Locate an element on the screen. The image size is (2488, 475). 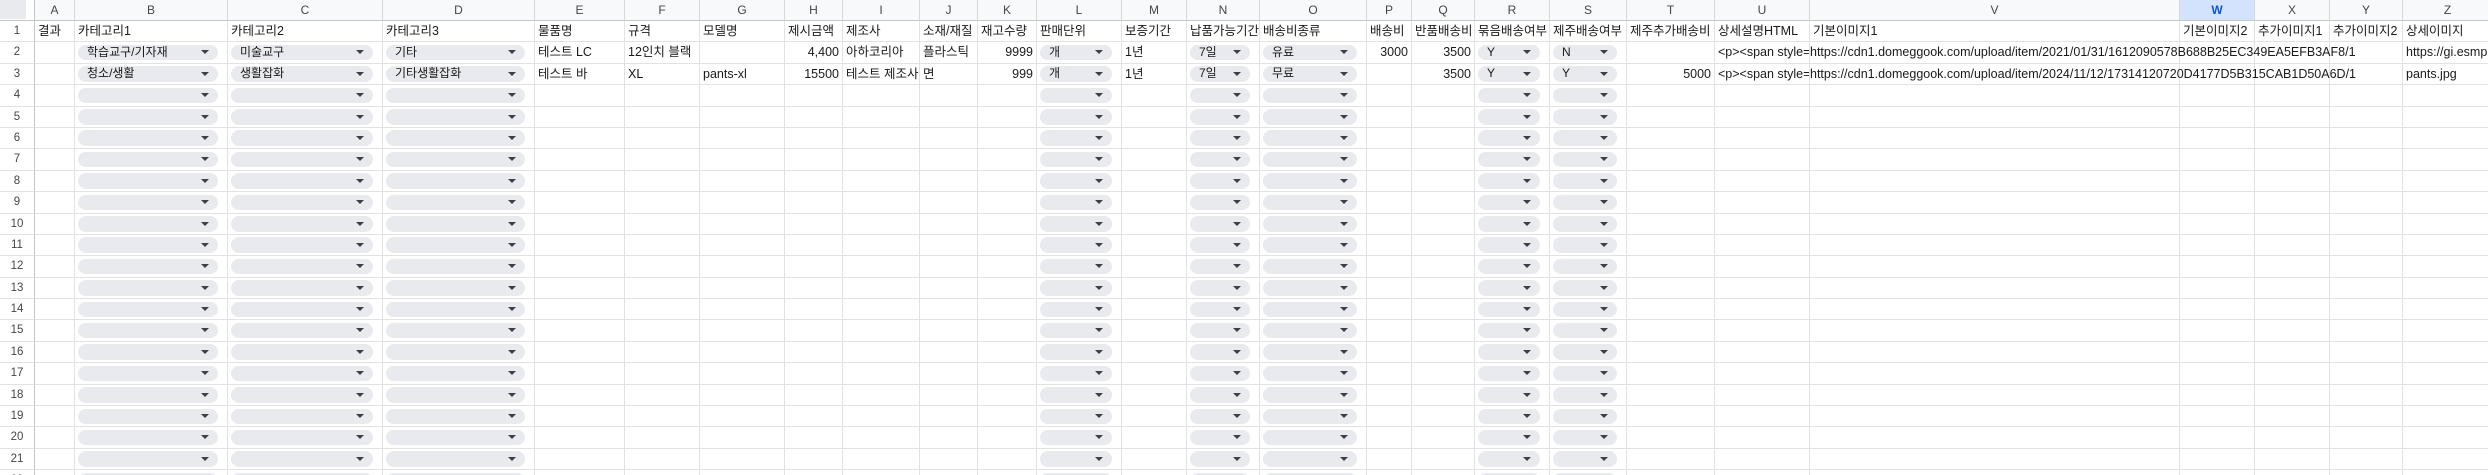
select-all-corner is located at coordinates (17, 10).